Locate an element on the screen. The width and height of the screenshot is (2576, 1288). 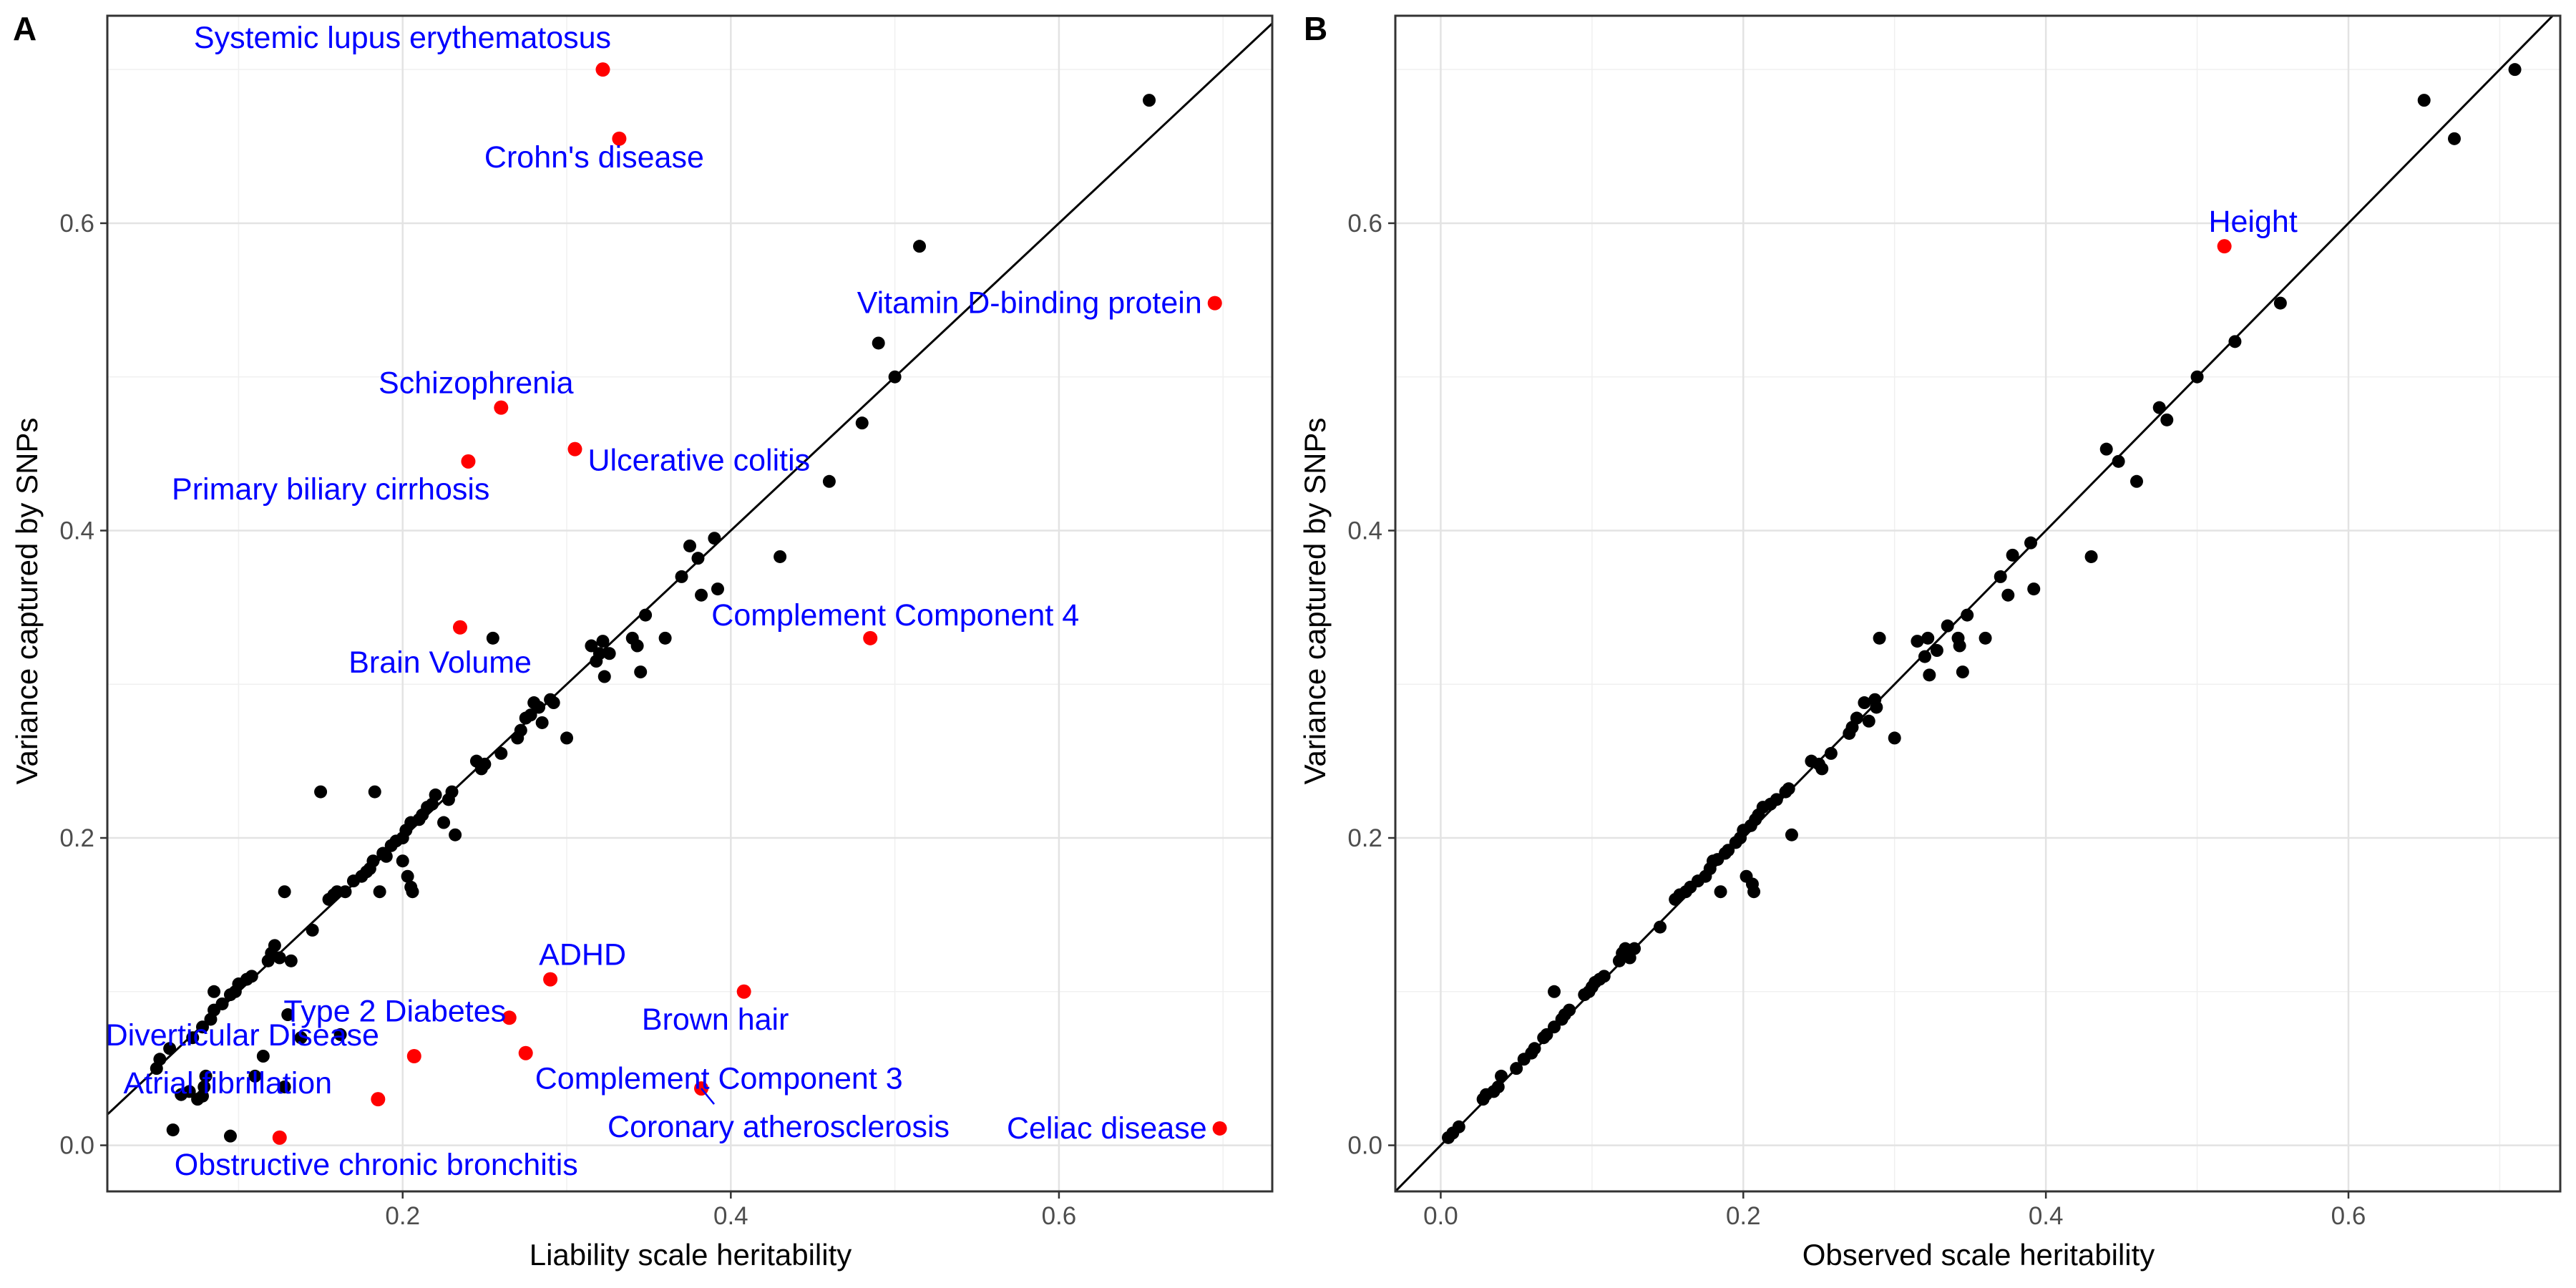
point-label: Crohn's disease is located at coordinates (594, 157).